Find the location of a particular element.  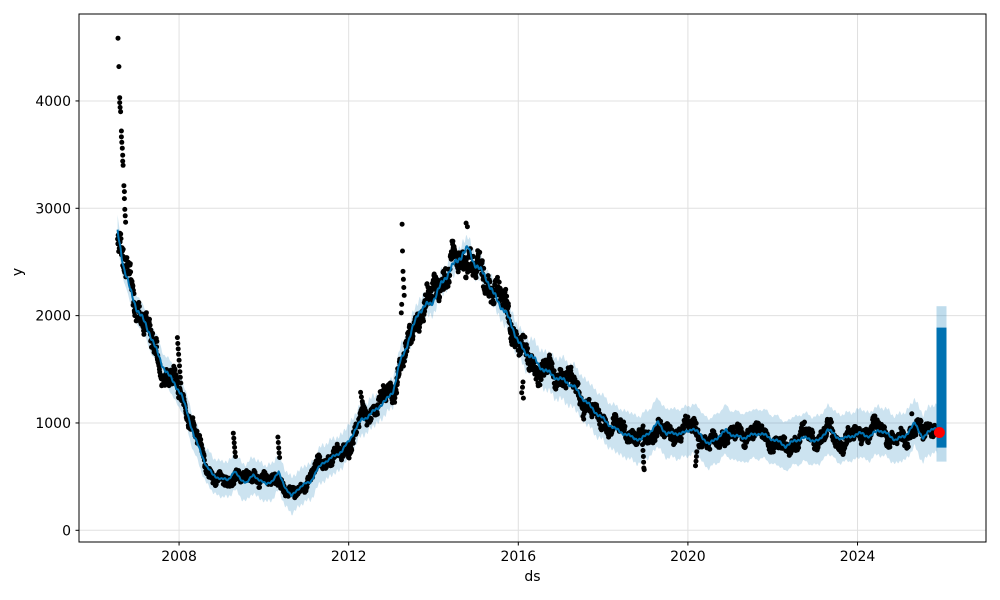

x-axis-label: ds is located at coordinates (532, 577).